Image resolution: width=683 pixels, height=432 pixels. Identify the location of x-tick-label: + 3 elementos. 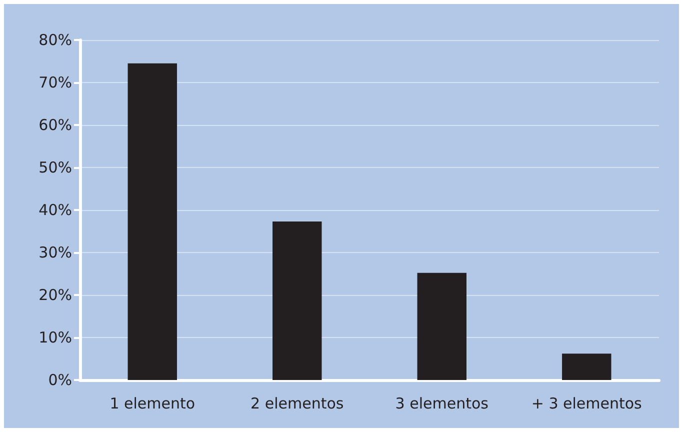
(586, 403).